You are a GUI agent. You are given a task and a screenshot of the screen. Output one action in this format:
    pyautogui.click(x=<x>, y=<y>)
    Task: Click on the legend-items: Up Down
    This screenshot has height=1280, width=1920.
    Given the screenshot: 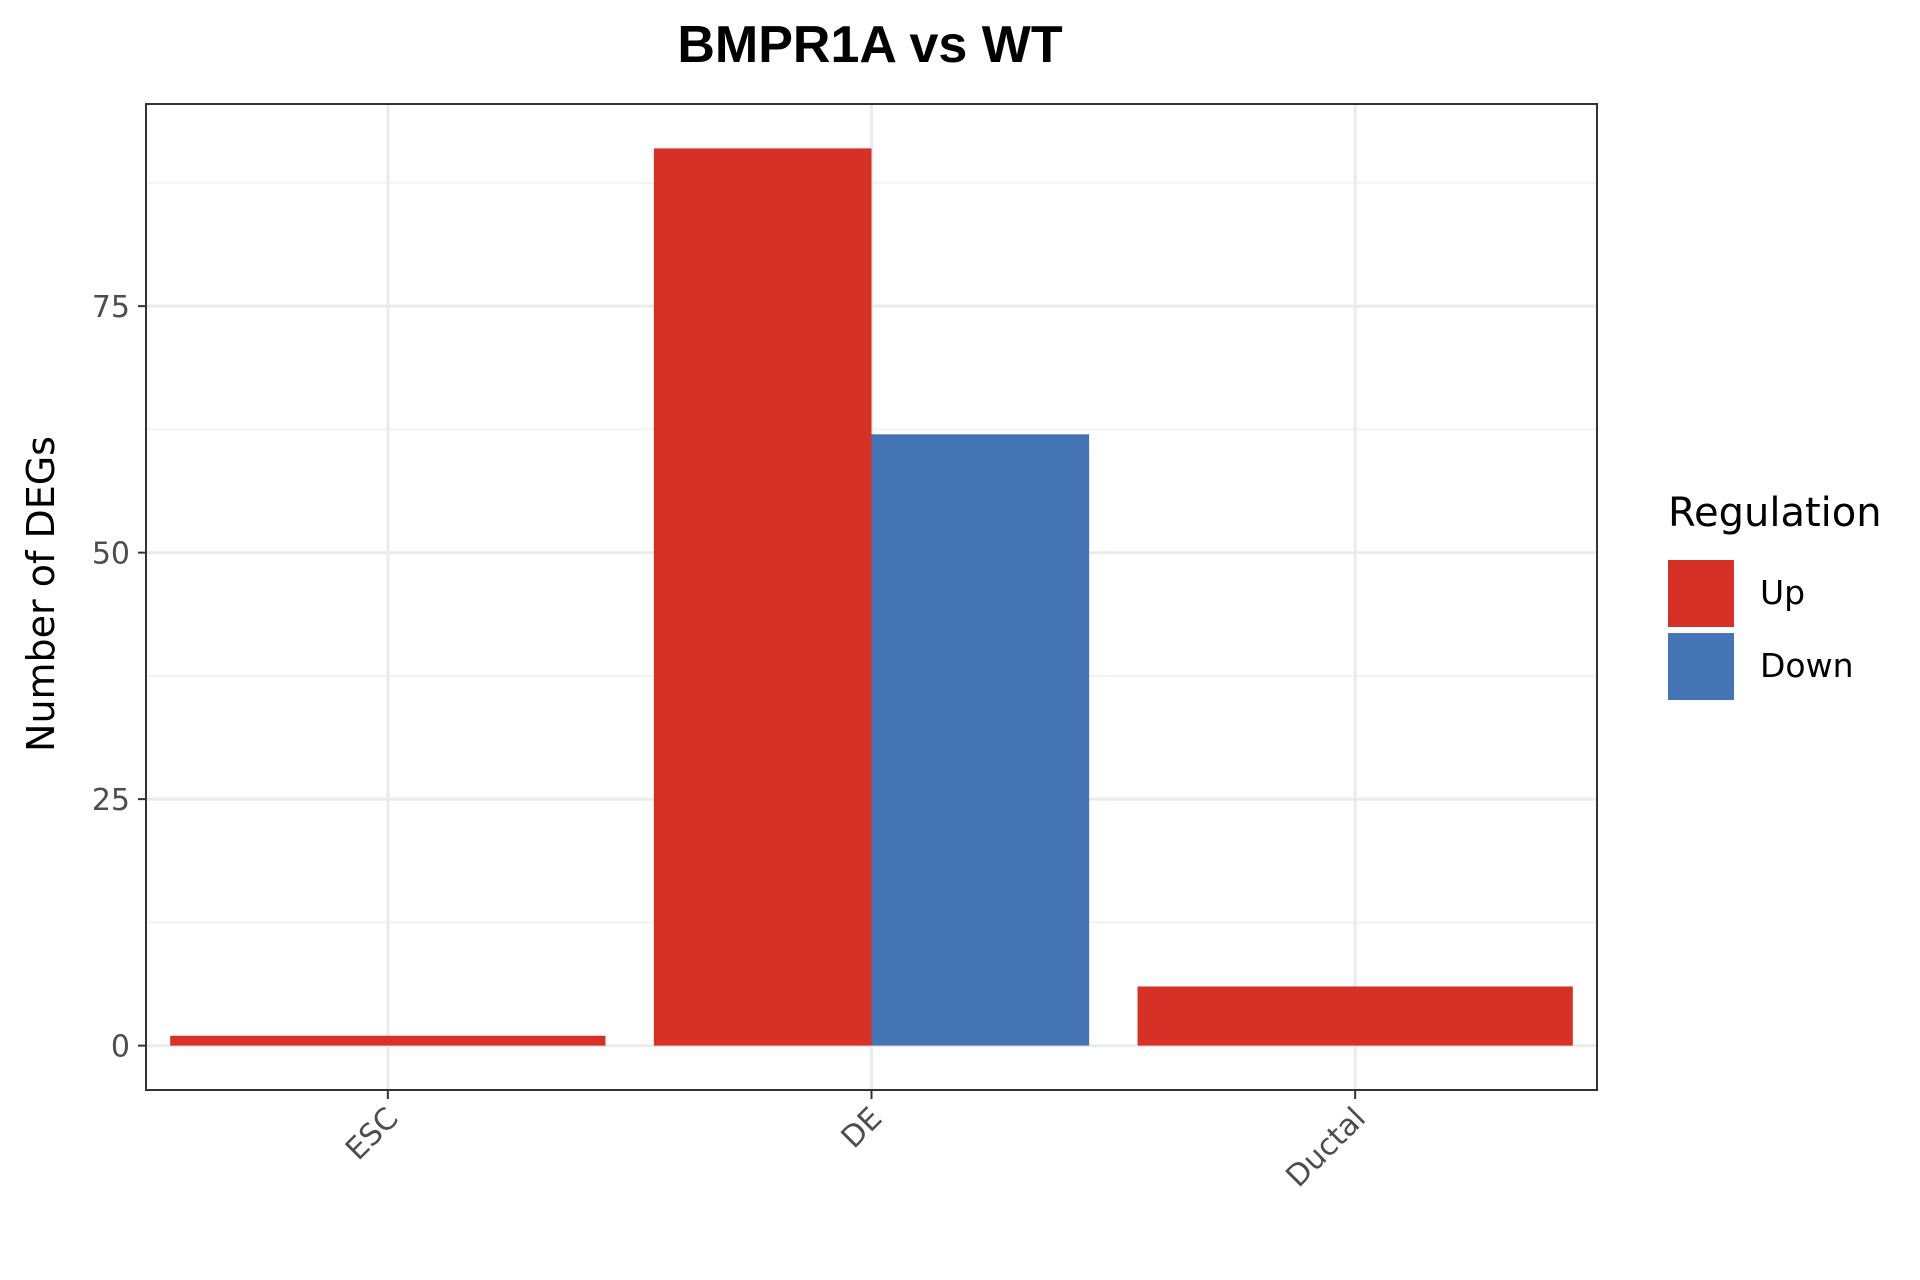 What is the action you would take?
    pyautogui.click(x=1761, y=630)
    